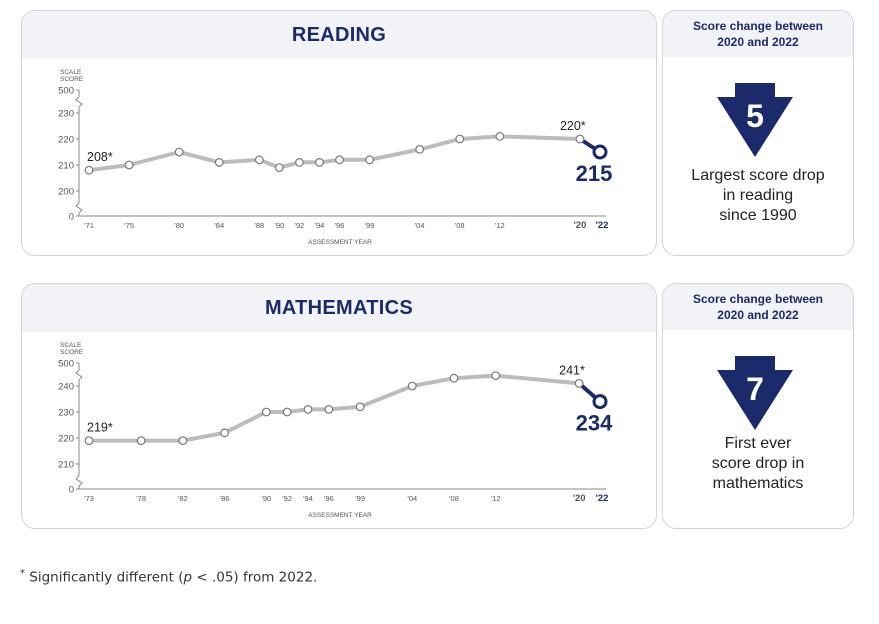  What do you see at coordinates (188, 577) in the screenshot?
I see `footnote-p-symbol: p` at bounding box center [188, 577].